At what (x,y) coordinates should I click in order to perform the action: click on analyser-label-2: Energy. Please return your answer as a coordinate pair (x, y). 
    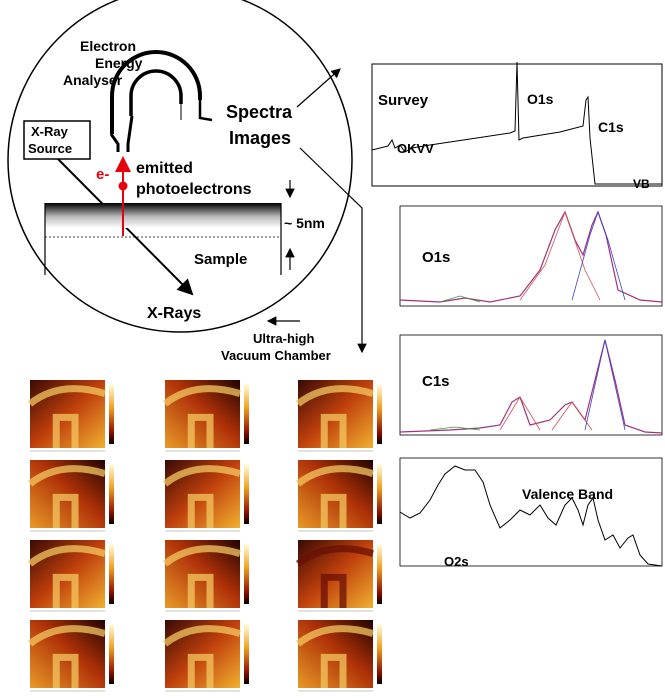
    Looking at the image, I should click on (119, 63).